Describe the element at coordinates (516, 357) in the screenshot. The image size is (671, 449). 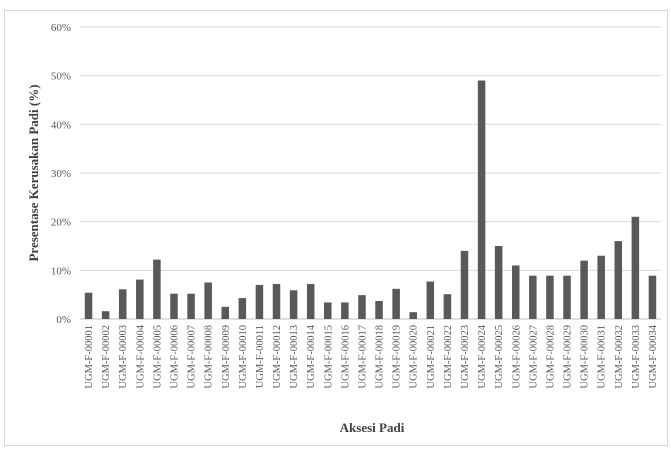
I see `x-tick-label: UGM-F-00026` at that location.